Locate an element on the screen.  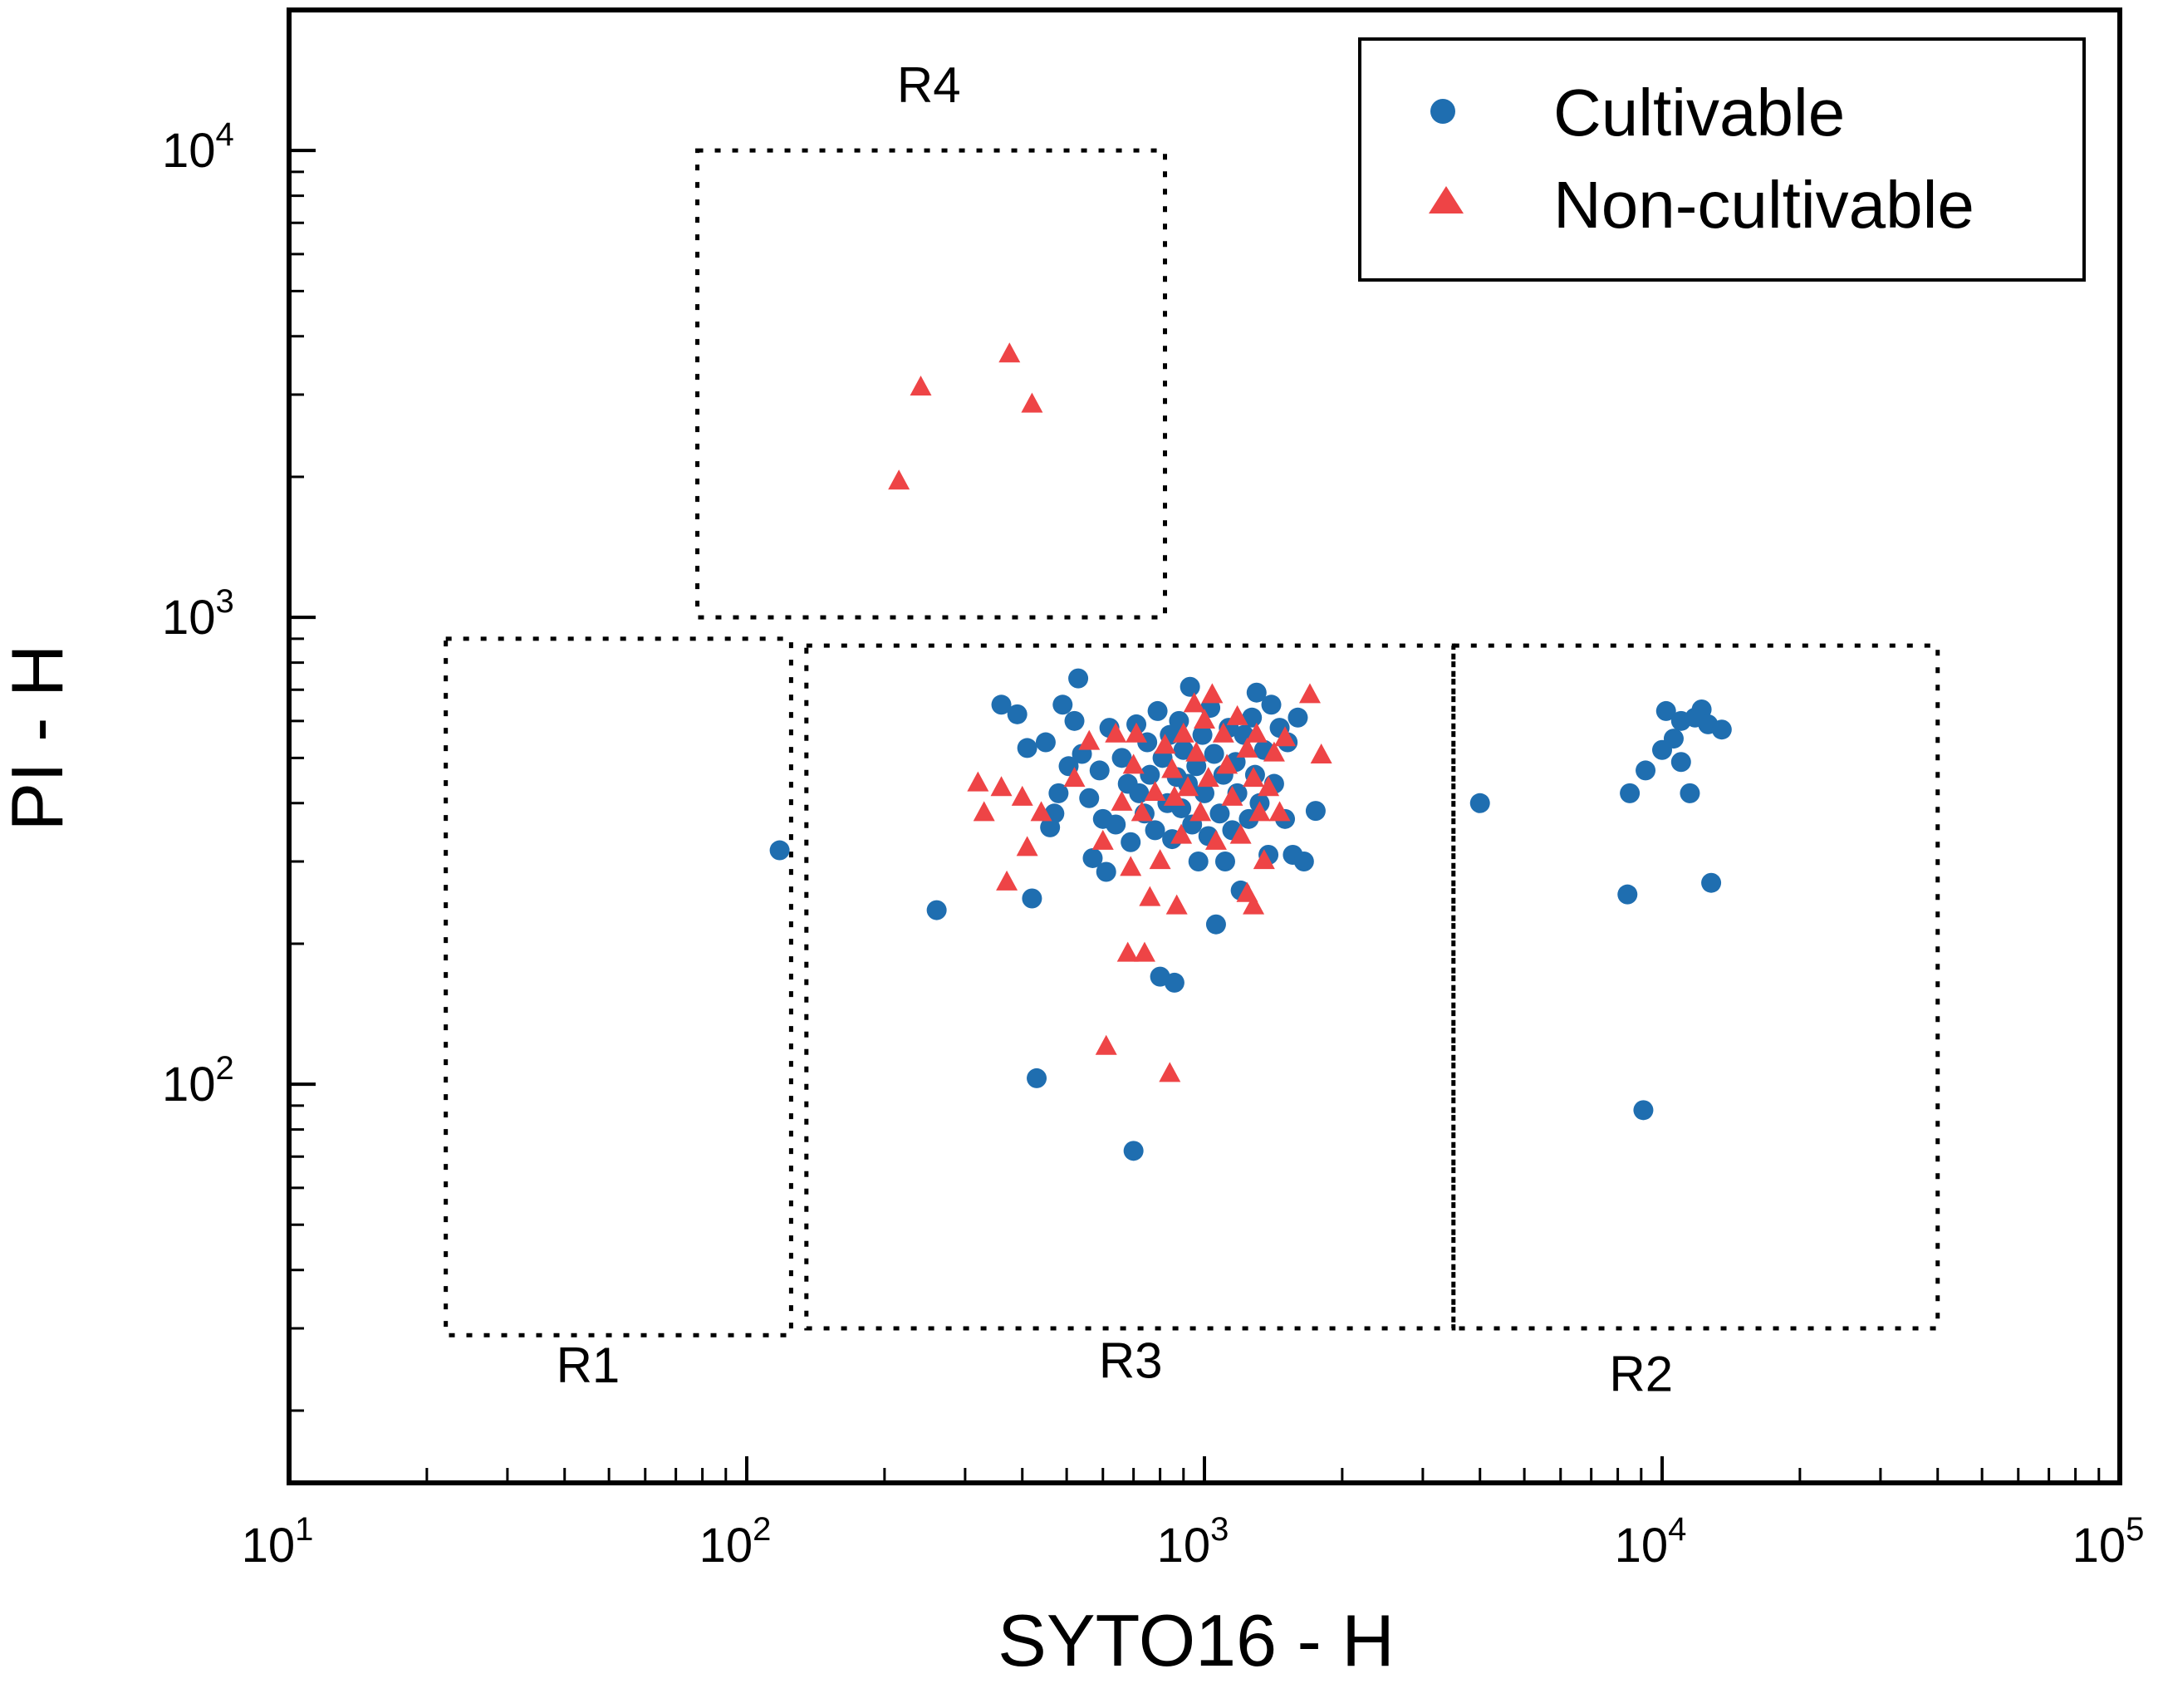
x-tick-label: 10⁵ is located at coordinates (2108, 1542).